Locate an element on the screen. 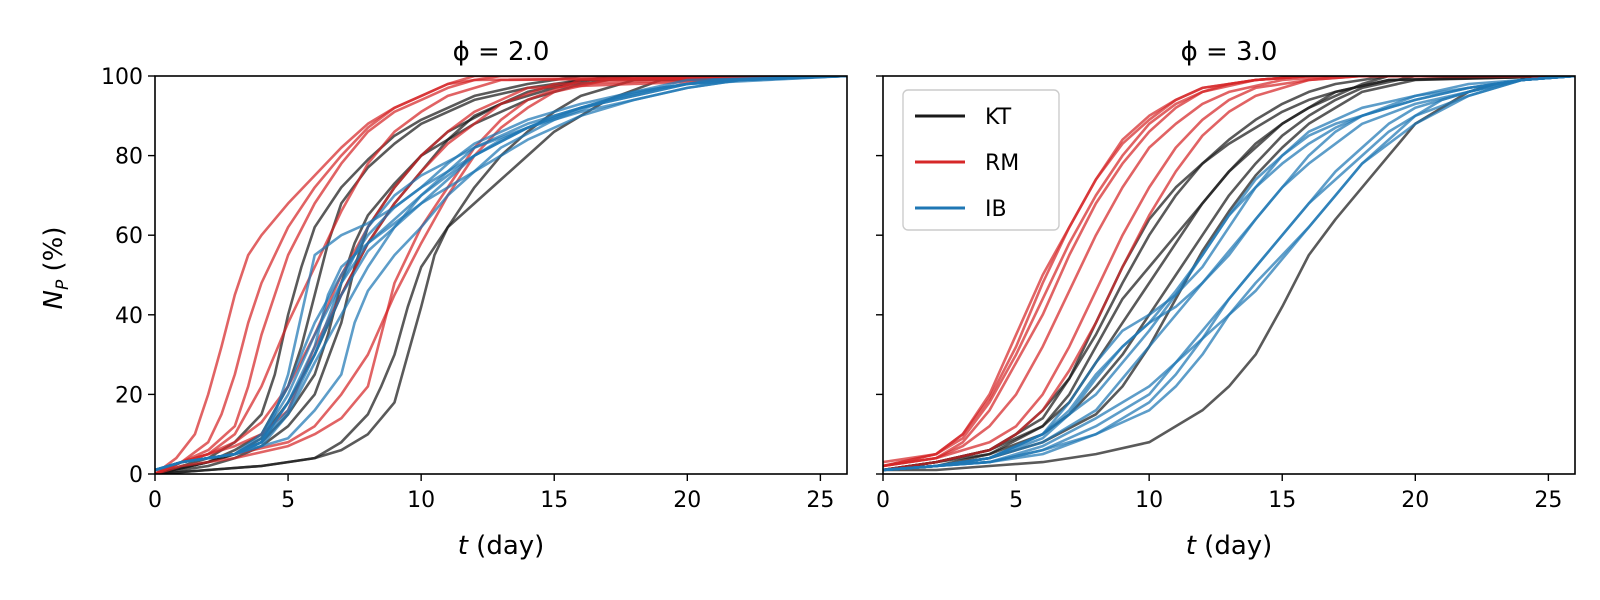  legend-box is located at coordinates (981, 160).